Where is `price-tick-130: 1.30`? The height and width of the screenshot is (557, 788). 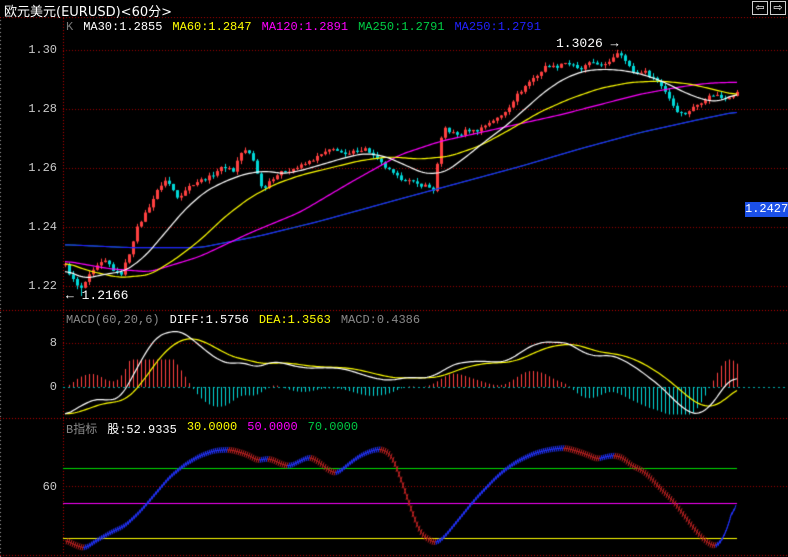
price-tick-130: 1.30 is located at coordinates (42, 50).